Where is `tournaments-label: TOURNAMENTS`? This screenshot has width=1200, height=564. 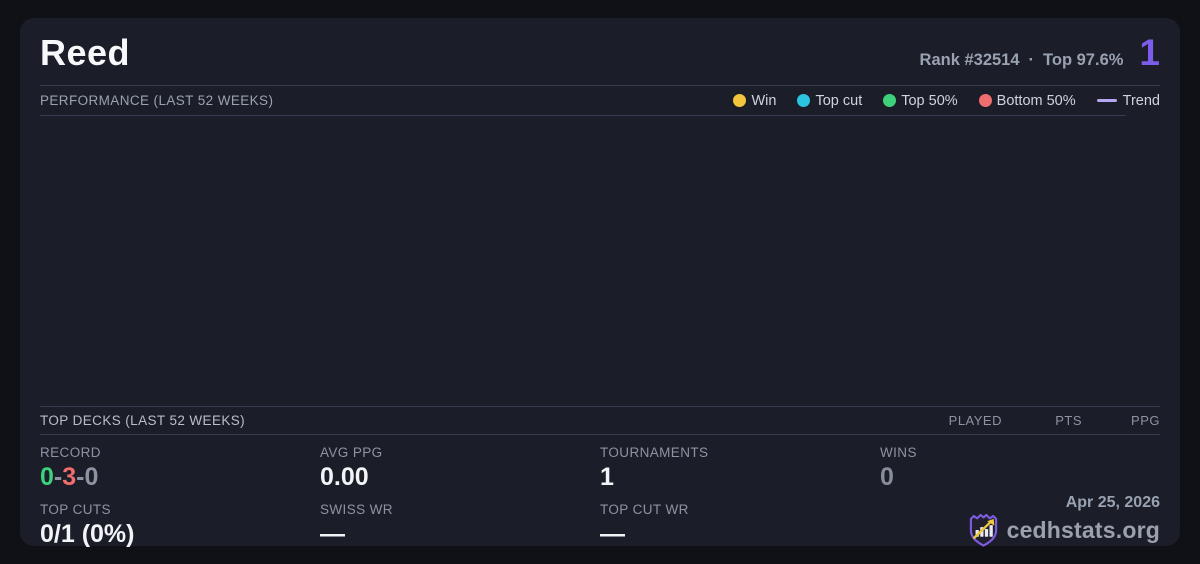
tournaments-label: TOURNAMENTS is located at coordinates (654, 452).